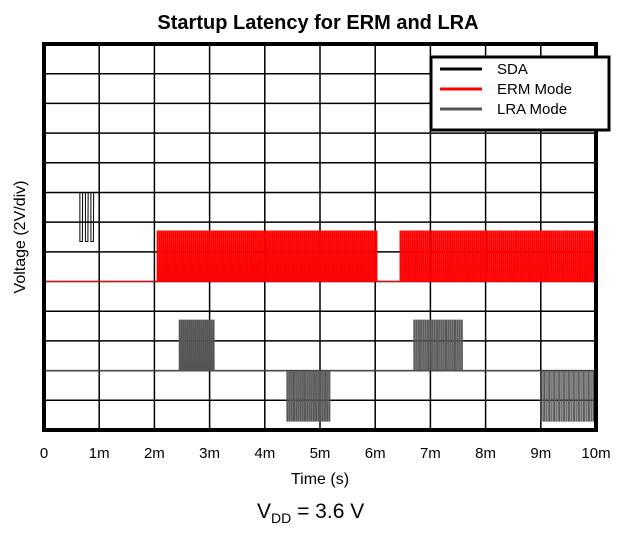 This screenshot has width=625, height=535. I want to click on vdd-note: VDD = 3.6 V, so click(310, 513).